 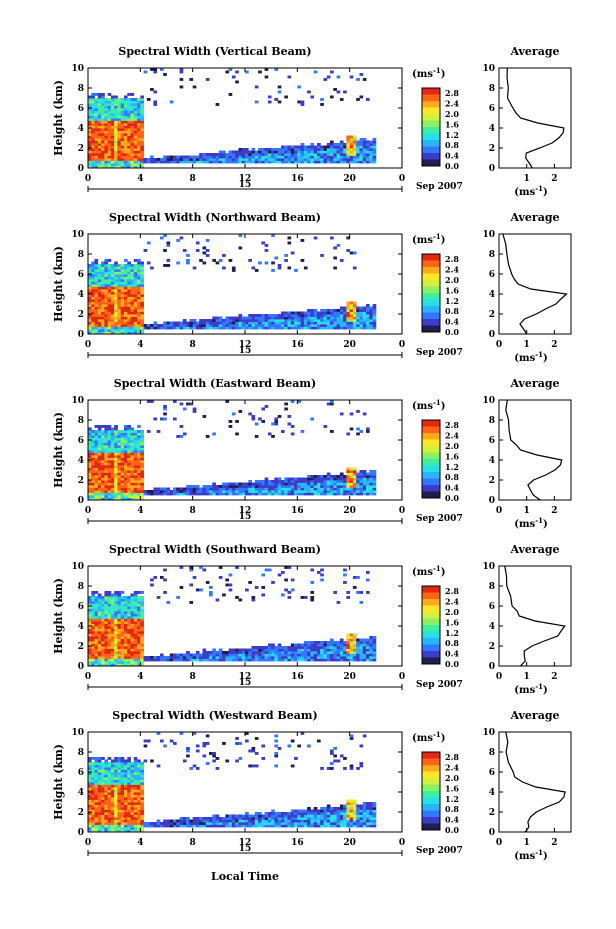 What do you see at coordinates (452, 145) in the screenshot?
I see `colorbar-tick-label: 0.8` at bounding box center [452, 145].